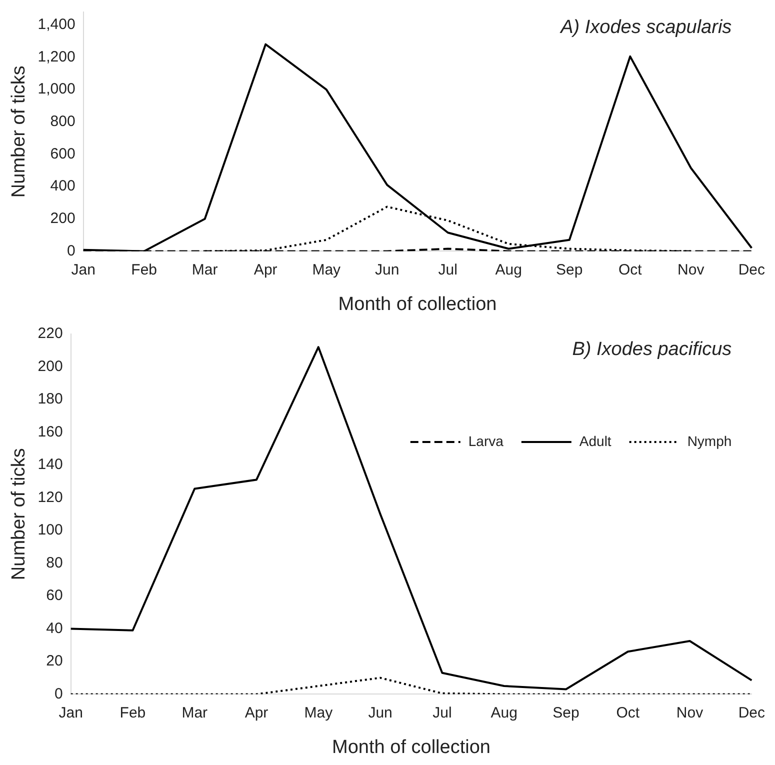 This screenshot has width=775, height=765. Describe the element at coordinates (50, 497) in the screenshot. I see `y-tick-label: 120` at that location.